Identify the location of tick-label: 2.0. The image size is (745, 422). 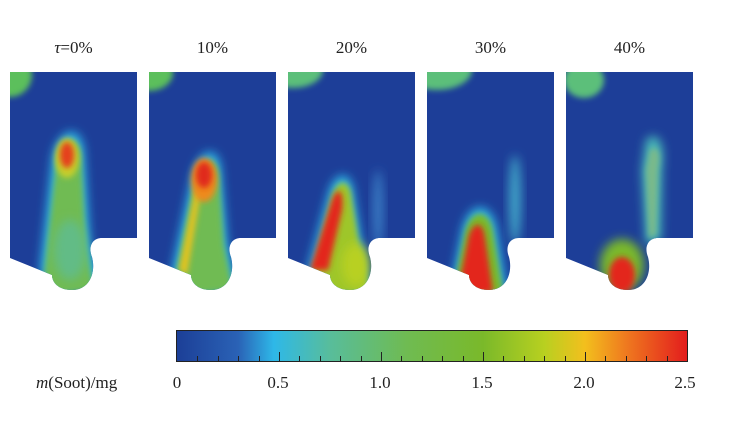
(584, 382).